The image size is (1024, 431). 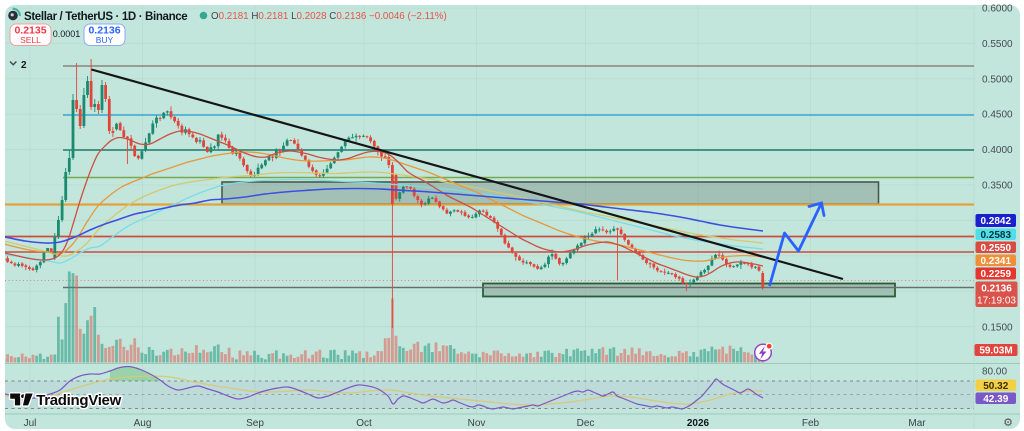 What do you see at coordinates (30, 31) in the screenshot?
I see `svg-text: 0.2135` at bounding box center [30, 31].